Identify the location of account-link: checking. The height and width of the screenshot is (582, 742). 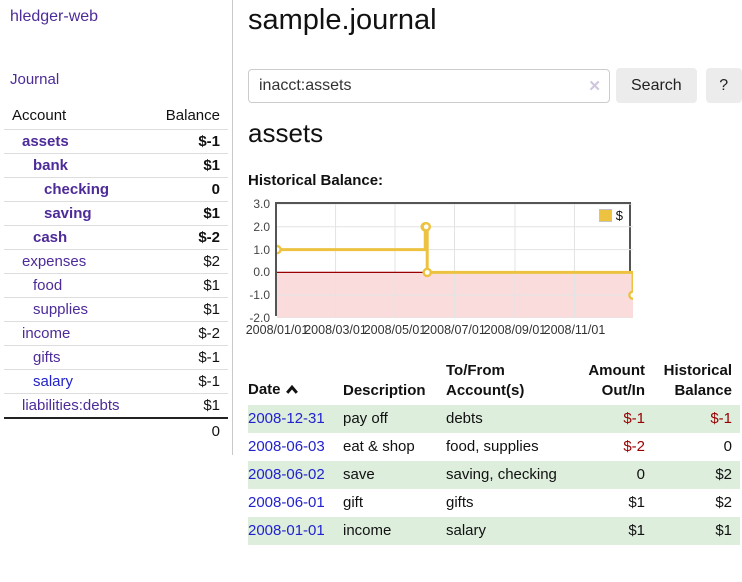
(77, 189).